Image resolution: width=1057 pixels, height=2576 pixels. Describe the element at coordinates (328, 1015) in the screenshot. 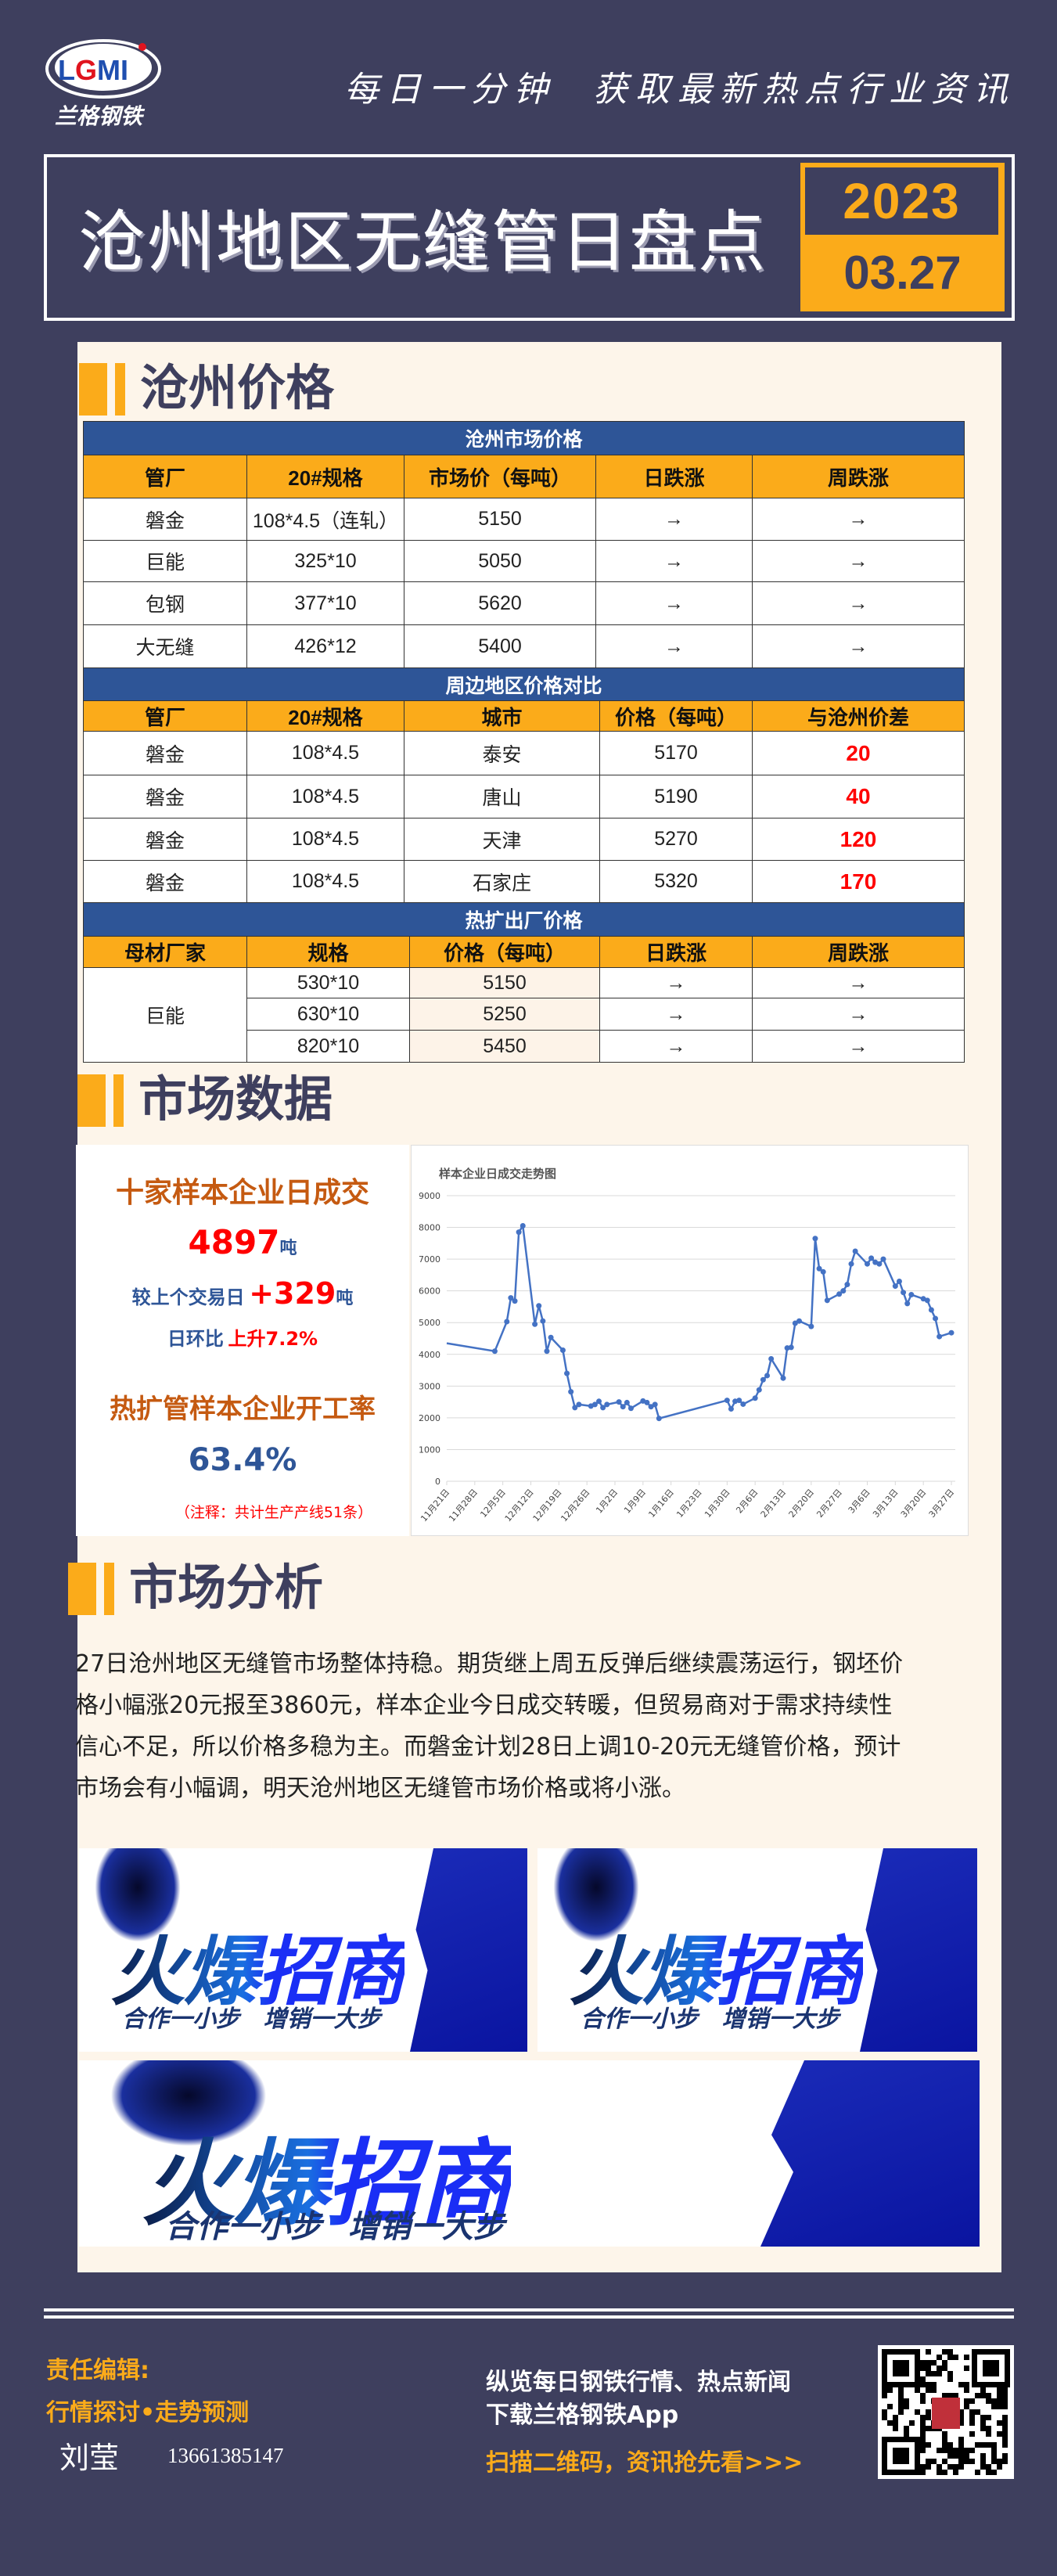

I see `cell: 630*10` at that location.